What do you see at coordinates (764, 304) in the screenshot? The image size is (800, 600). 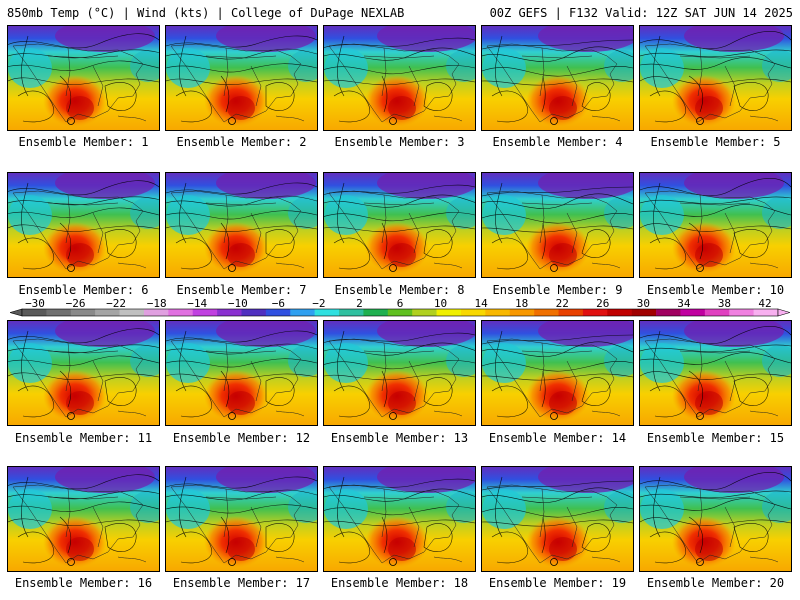 I see `colorbar-tick-label: 42` at bounding box center [764, 304].